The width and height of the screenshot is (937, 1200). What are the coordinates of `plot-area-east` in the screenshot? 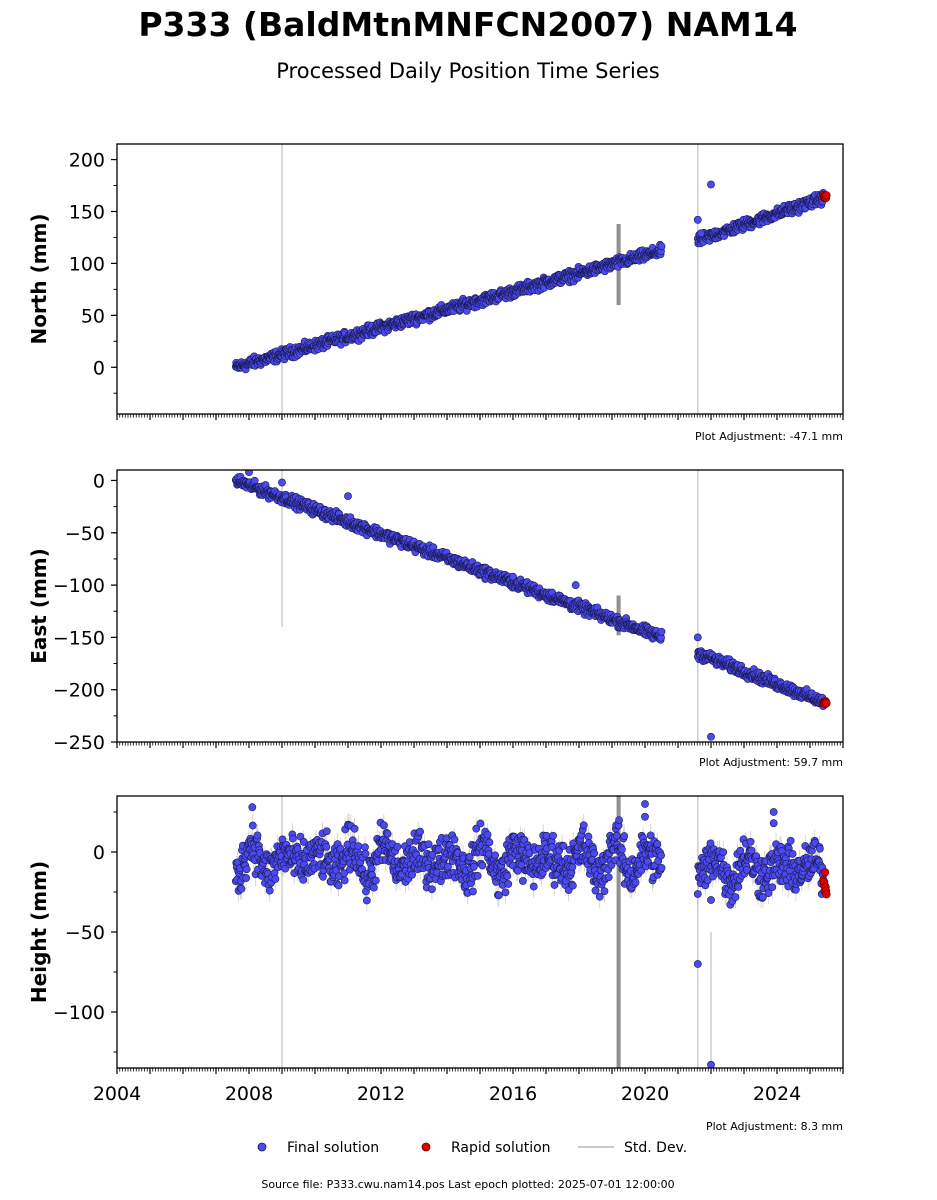 It's located at (531, 606).